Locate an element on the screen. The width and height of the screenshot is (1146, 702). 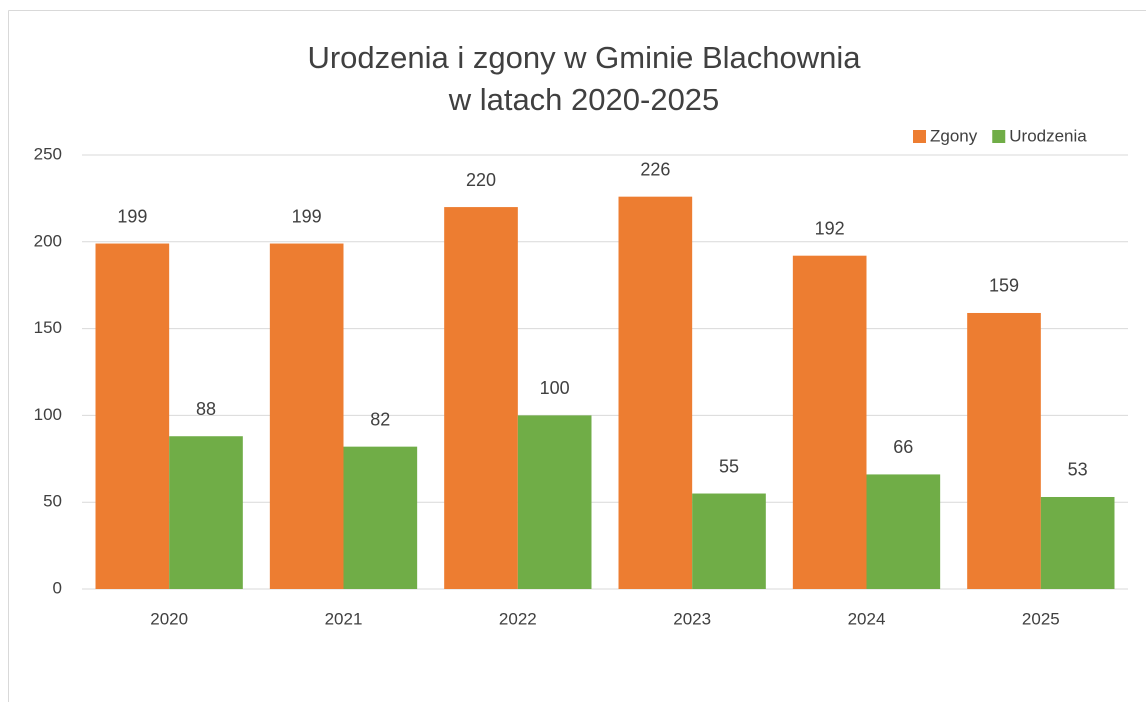
data-label: 53 is located at coordinates (1078, 470).